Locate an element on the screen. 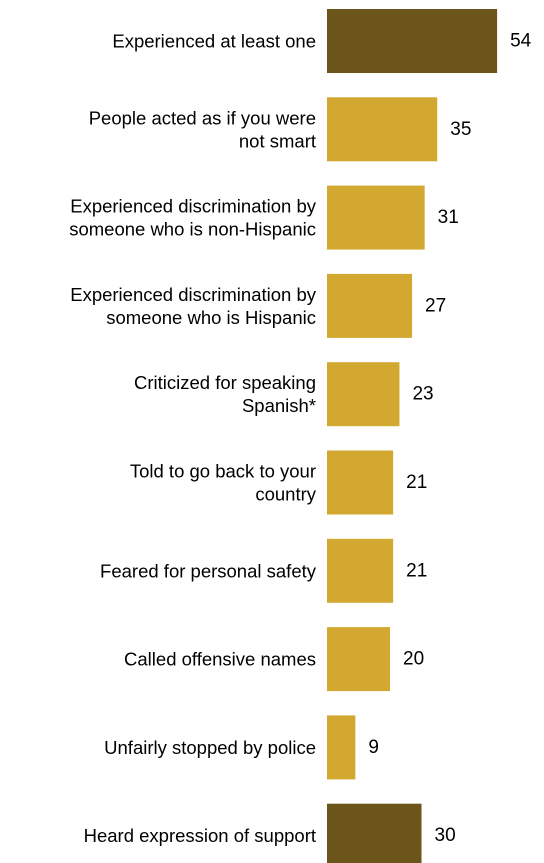  category-label-line: Told to go back to your is located at coordinates (223, 471).